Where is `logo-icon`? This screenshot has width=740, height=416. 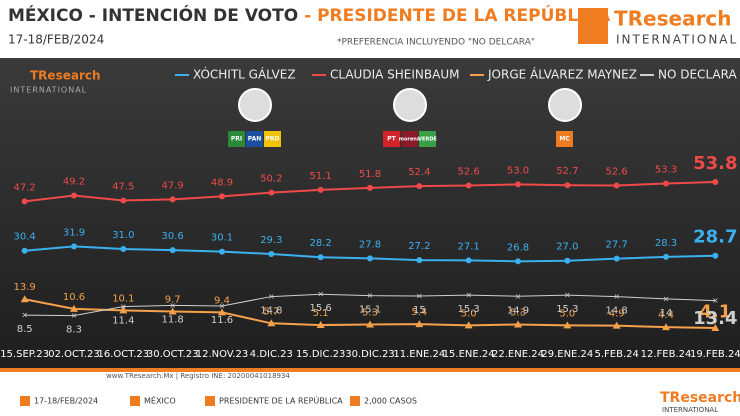
logo-icon is located at coordinates (593, 26).